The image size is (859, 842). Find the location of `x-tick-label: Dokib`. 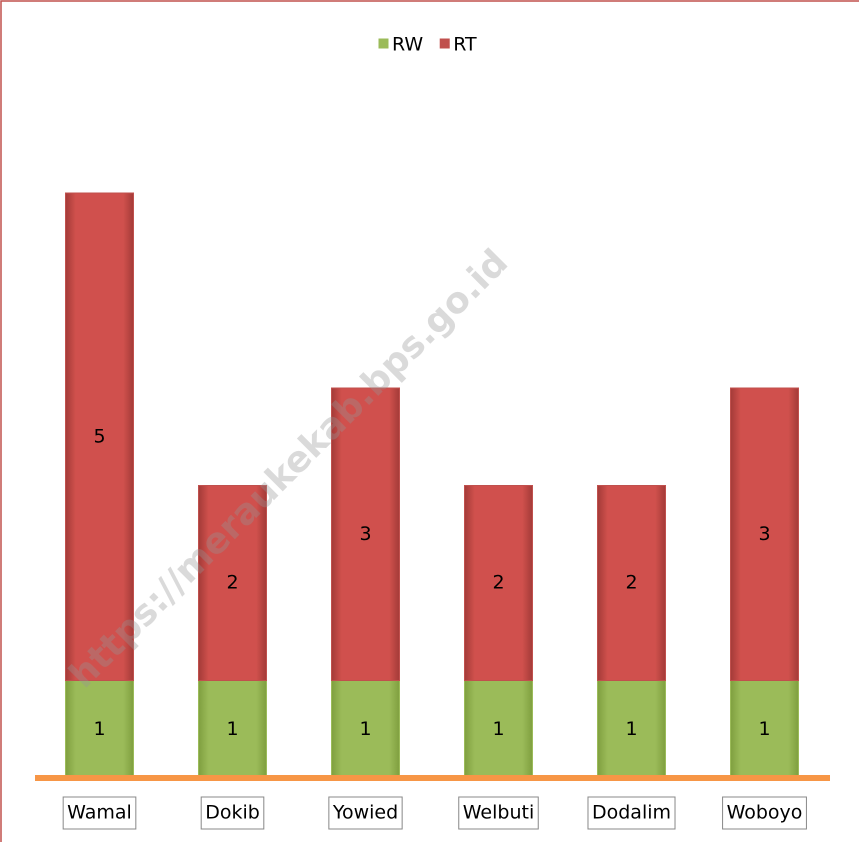

x-tick-label: Dokib is located at coordinates (232, 813).